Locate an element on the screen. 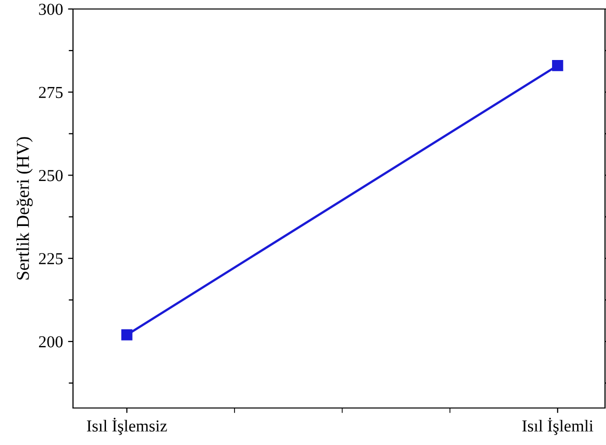 The height and width of the screenshot is (445, 606). y-tick-label: 200 is located at coordinates (51, 342).